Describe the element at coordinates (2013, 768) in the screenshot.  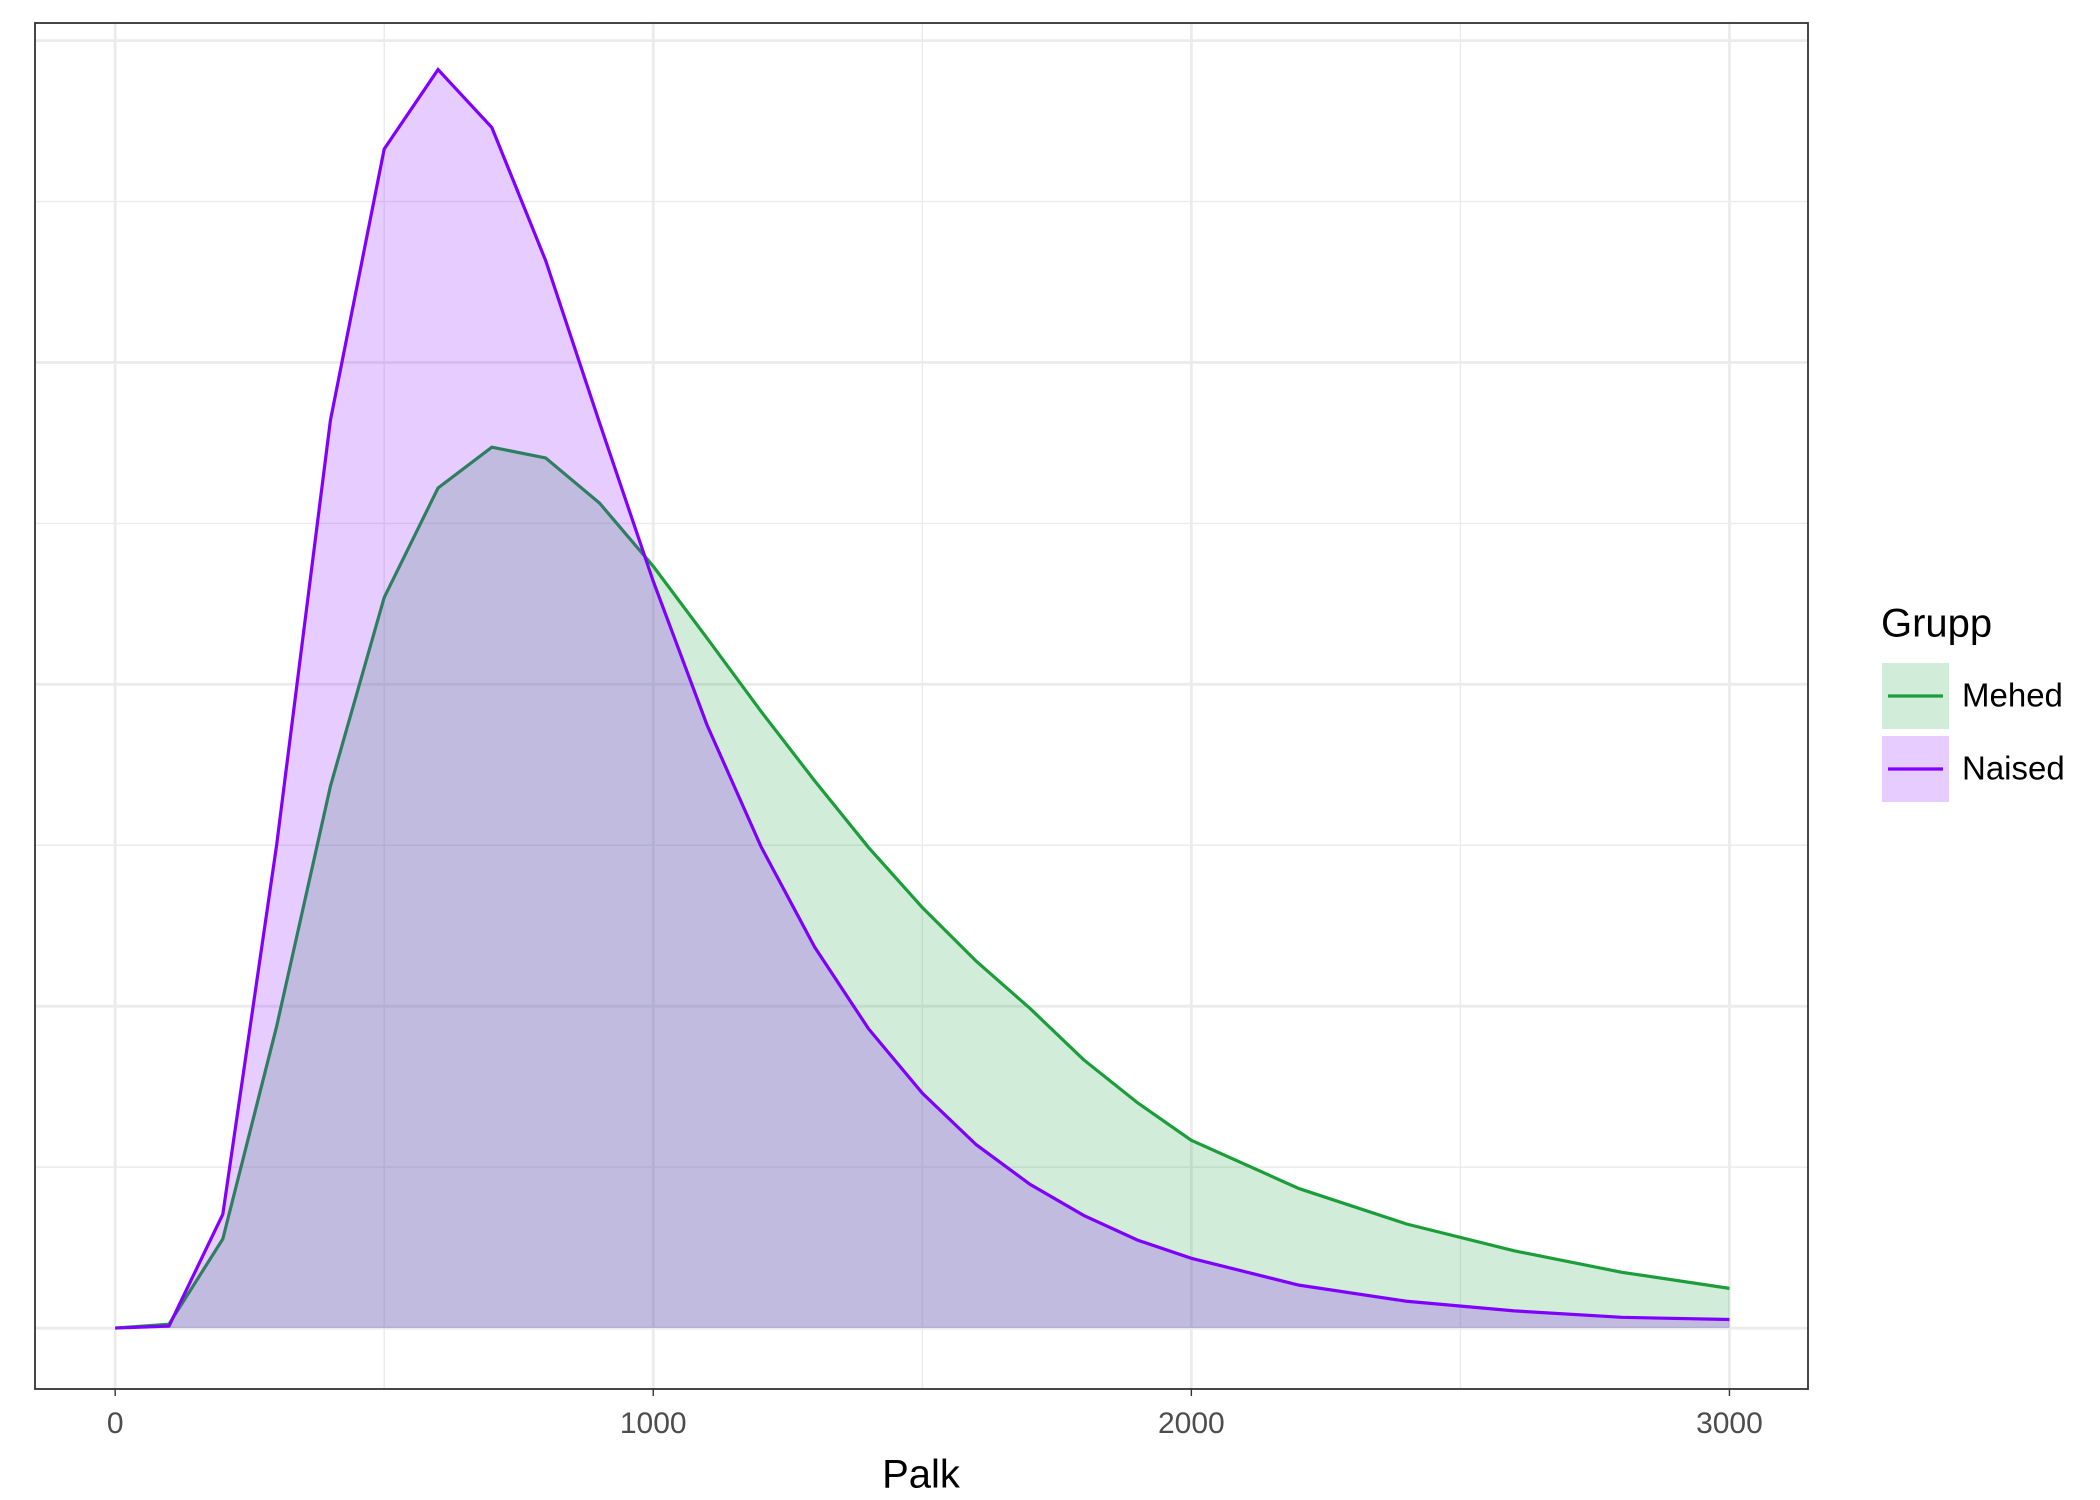
I see `legend-label: Naised` at that location.